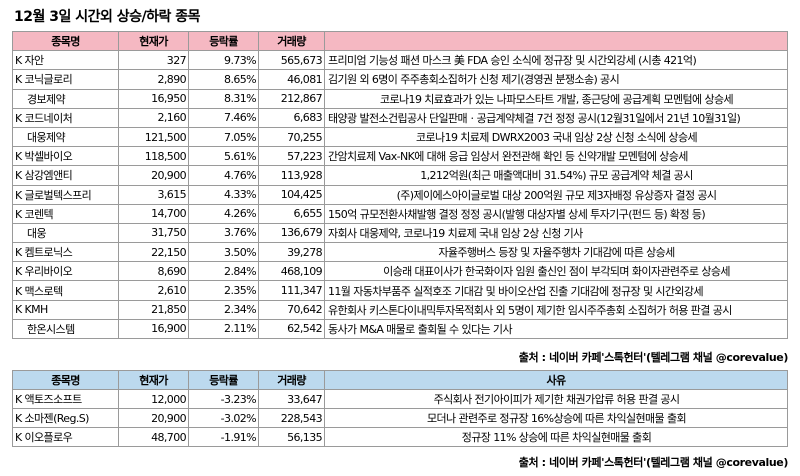 The width and height of the screenshot is (800, 476). Describe the element at coordinates (223, 213) in the screenshot. I see `change-cell: 4.26%` at that location.